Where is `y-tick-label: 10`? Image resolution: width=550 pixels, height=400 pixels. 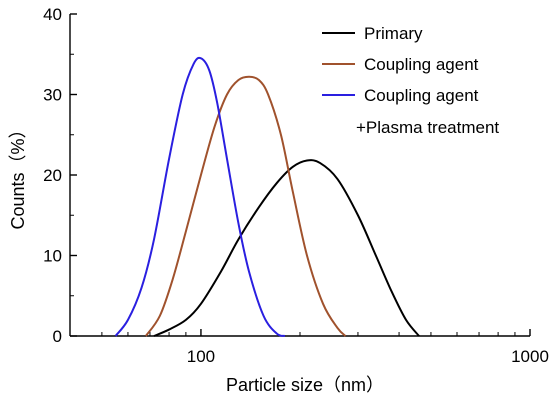 y-tick-label: 10 is located at coordinates (52, 256).